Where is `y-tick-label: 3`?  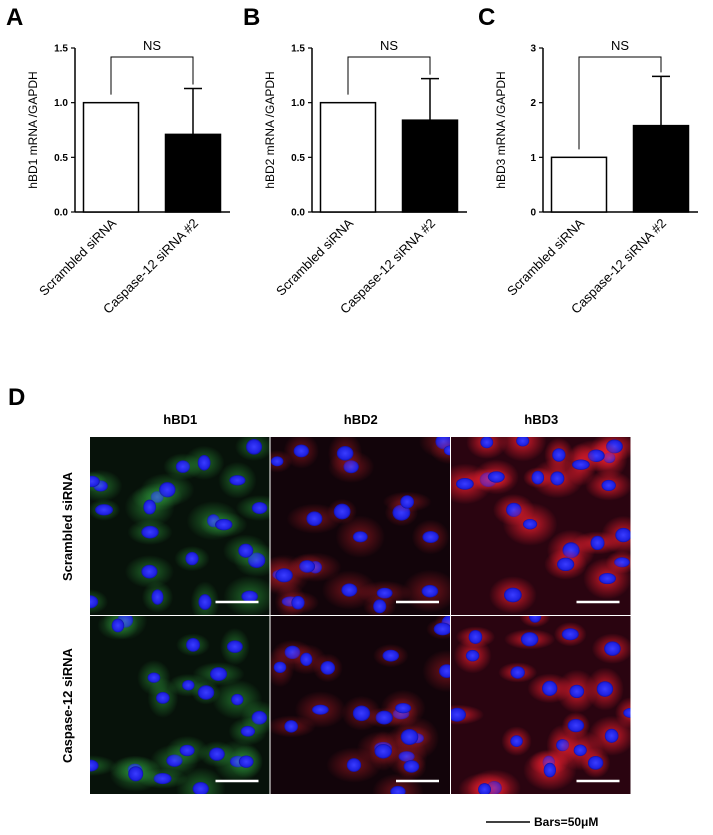
y-tick-label: 3 is located at coordinates (533, 49).